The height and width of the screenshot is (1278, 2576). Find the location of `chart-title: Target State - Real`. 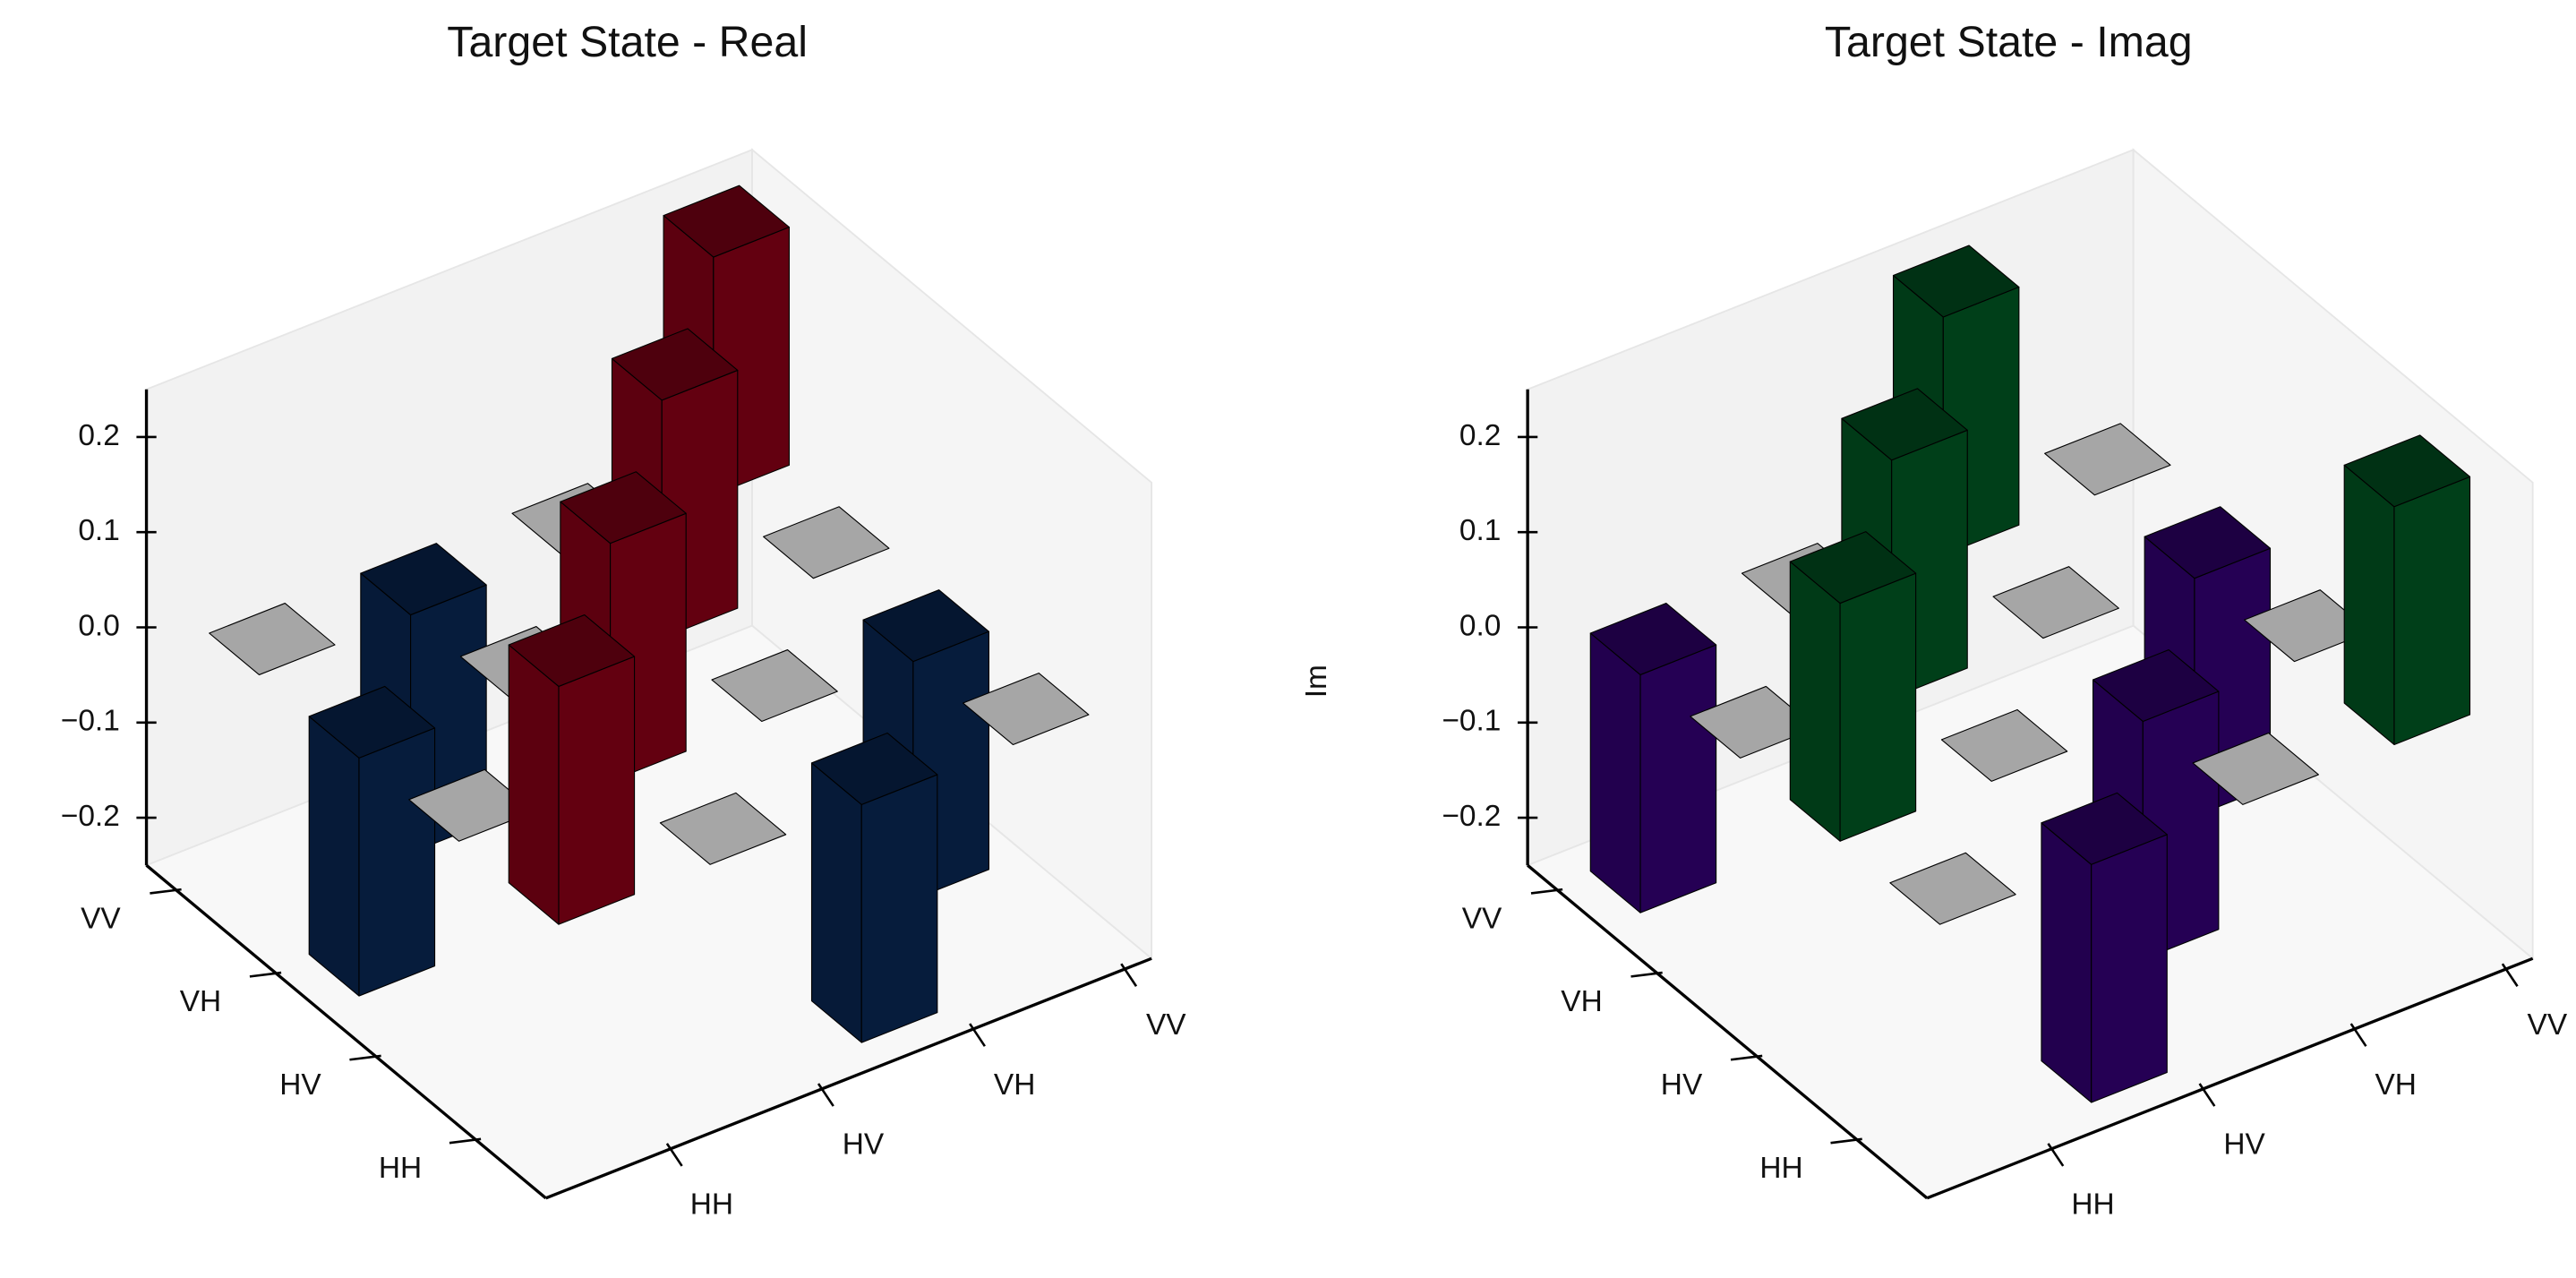

chart-title: Target State - Real is located at coordinates (627, 42).